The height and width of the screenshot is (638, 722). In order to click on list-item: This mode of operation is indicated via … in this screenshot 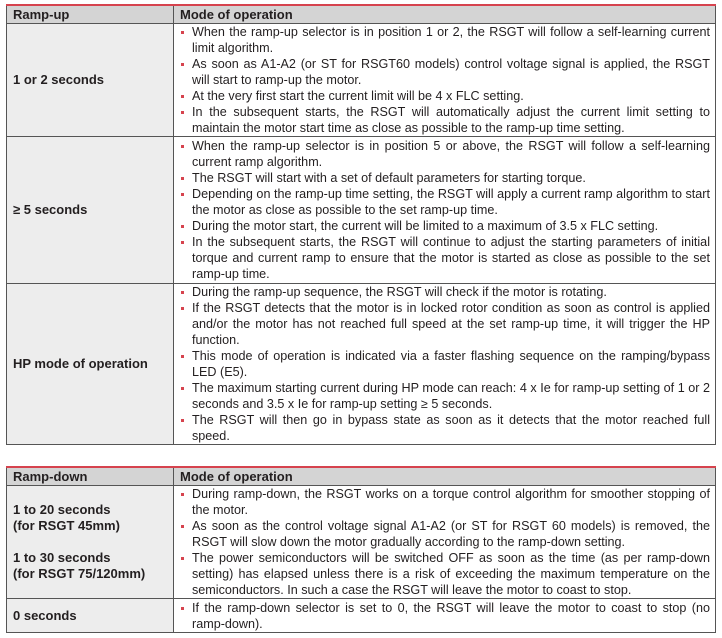, I will do `click(444, 364)`.